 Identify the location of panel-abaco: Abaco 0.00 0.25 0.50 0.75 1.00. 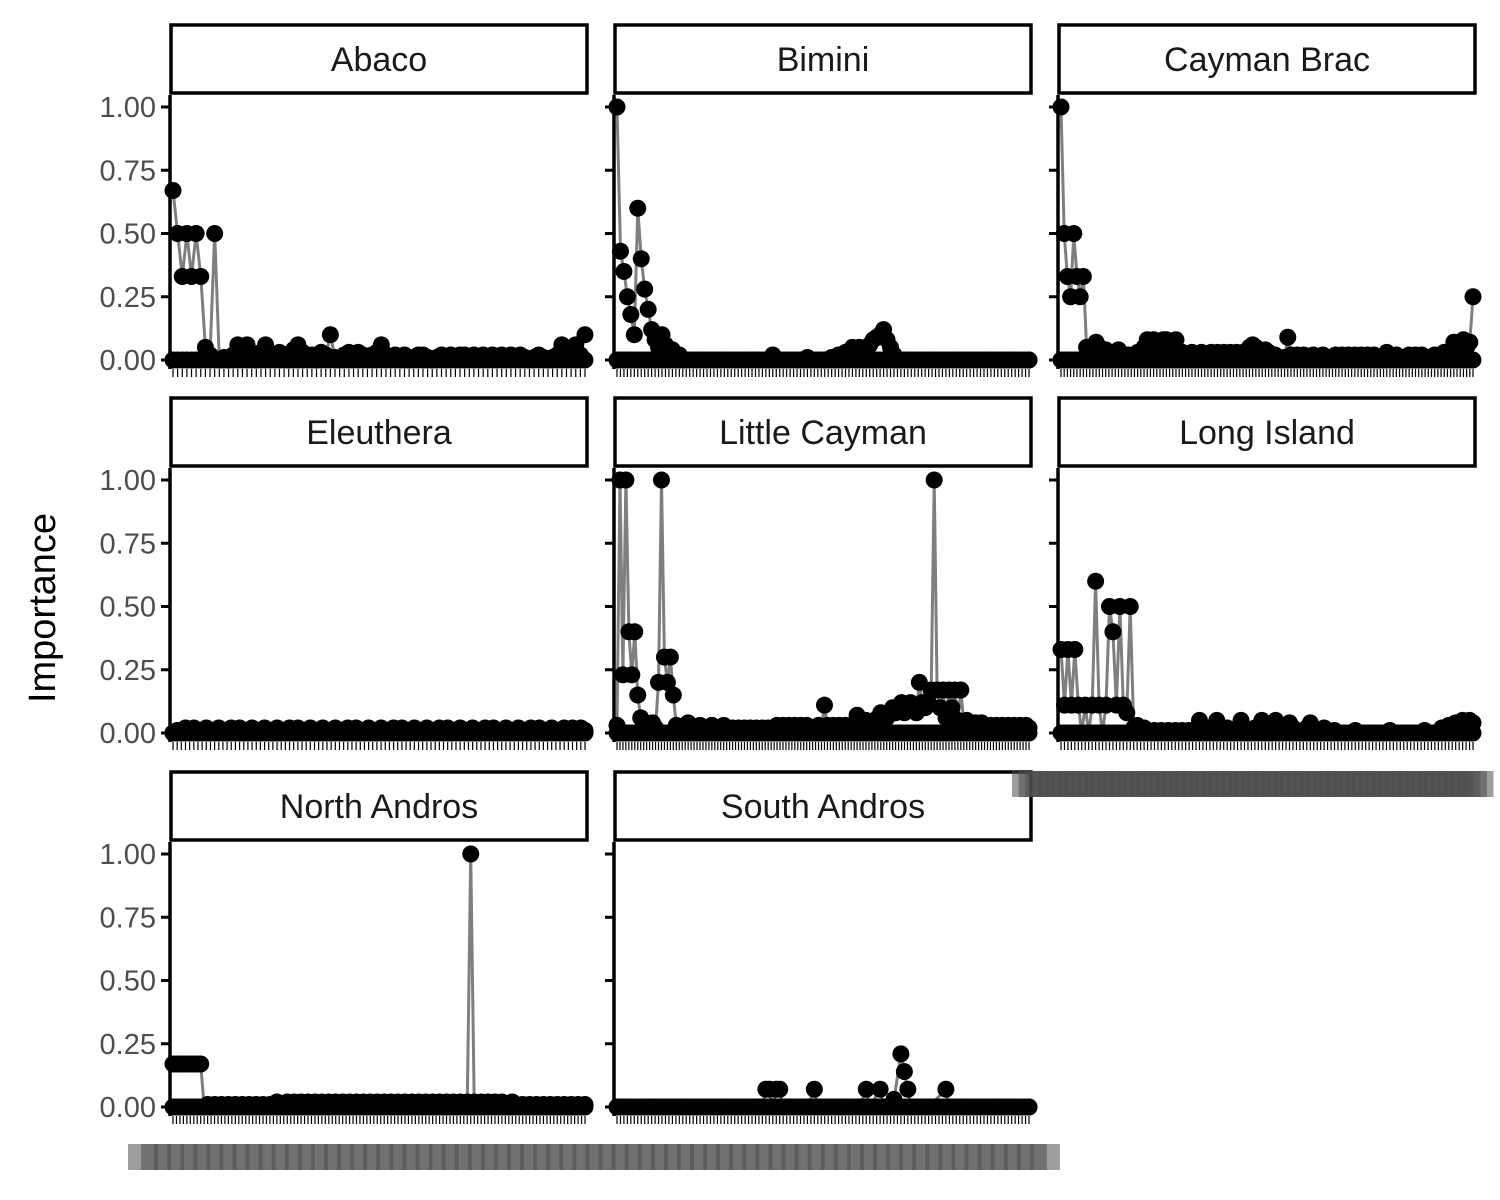
(347, 200).